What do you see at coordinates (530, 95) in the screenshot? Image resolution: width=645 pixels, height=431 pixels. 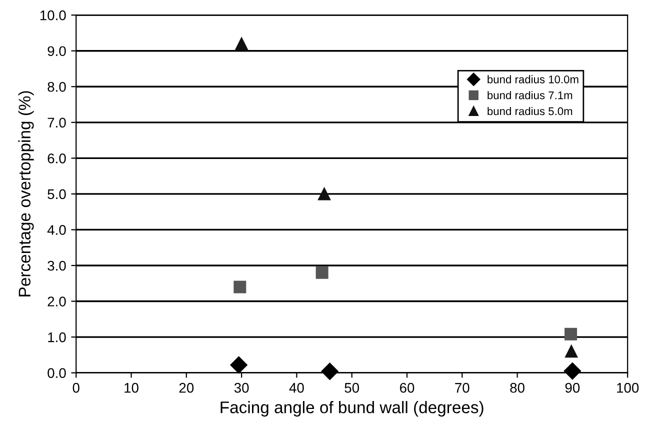 I see `legend-label: bund radius 7.1m` at bounding box center [530, 95].